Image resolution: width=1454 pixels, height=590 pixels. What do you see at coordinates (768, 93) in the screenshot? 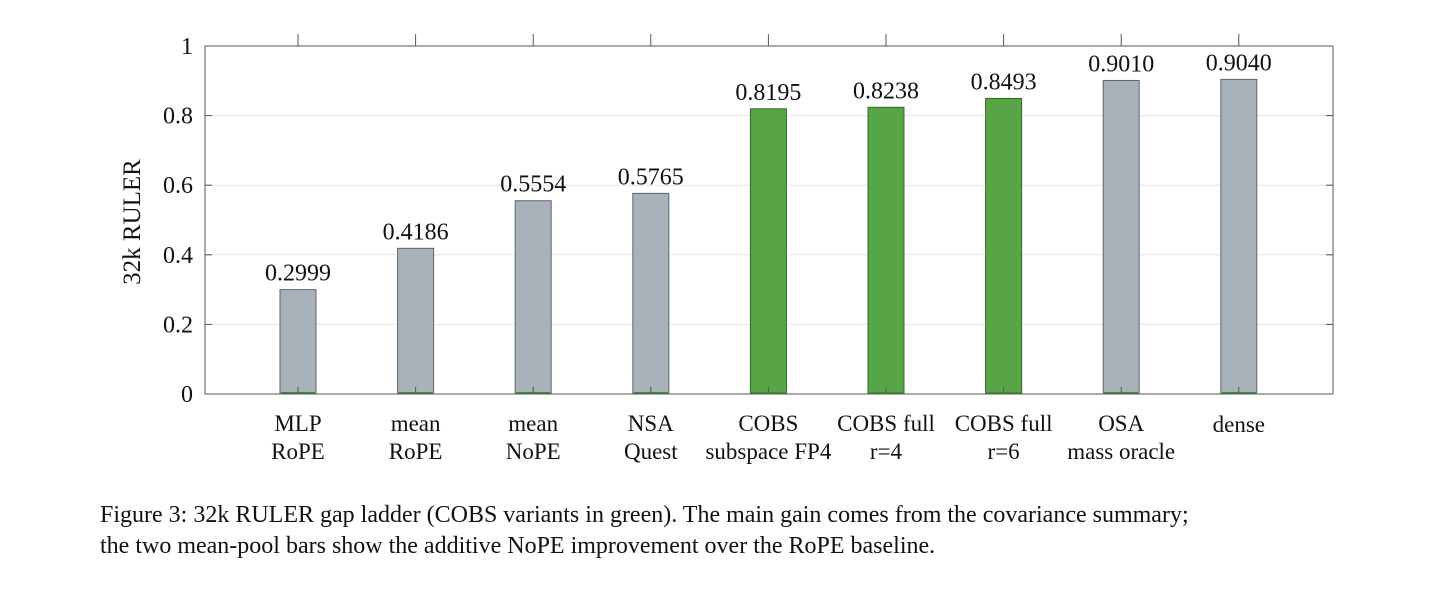
I see `data-label: 0.8195` at bounding box center [768, 93].